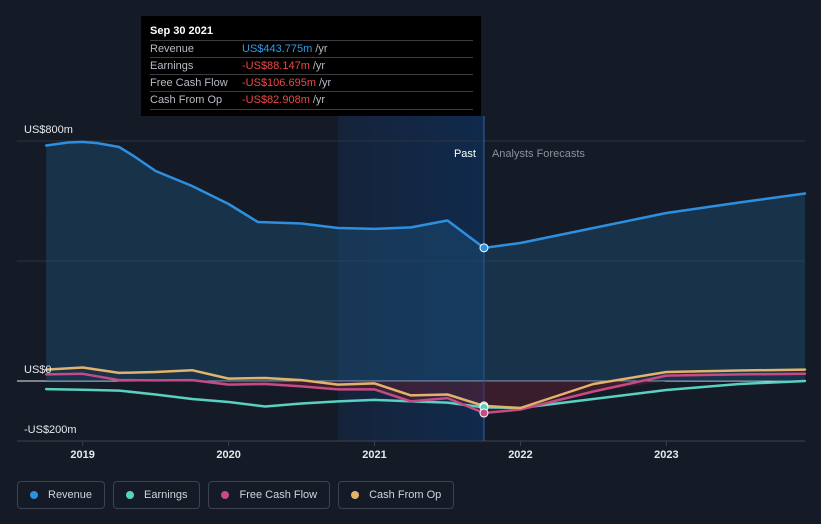  I want to click on cash-from-op-dot-icon, so click(355, 495).